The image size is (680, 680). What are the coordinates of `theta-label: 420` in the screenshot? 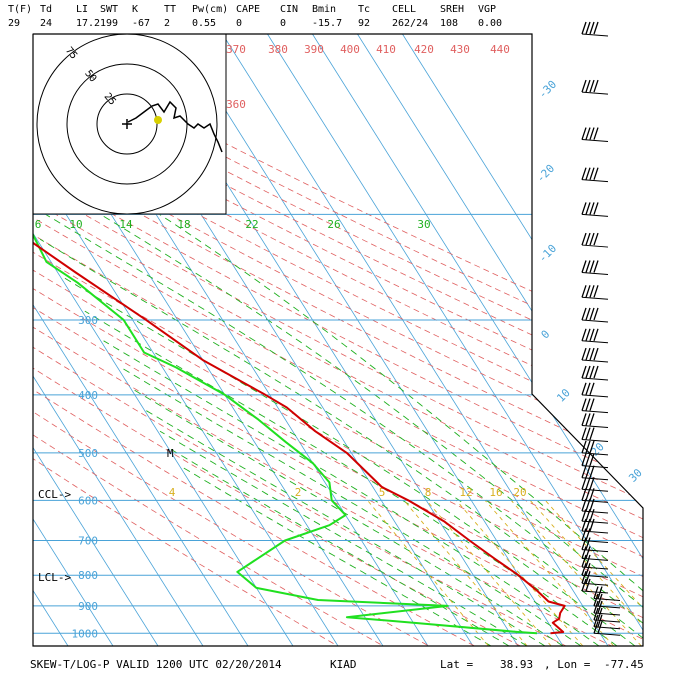 It's located at (424, 49).